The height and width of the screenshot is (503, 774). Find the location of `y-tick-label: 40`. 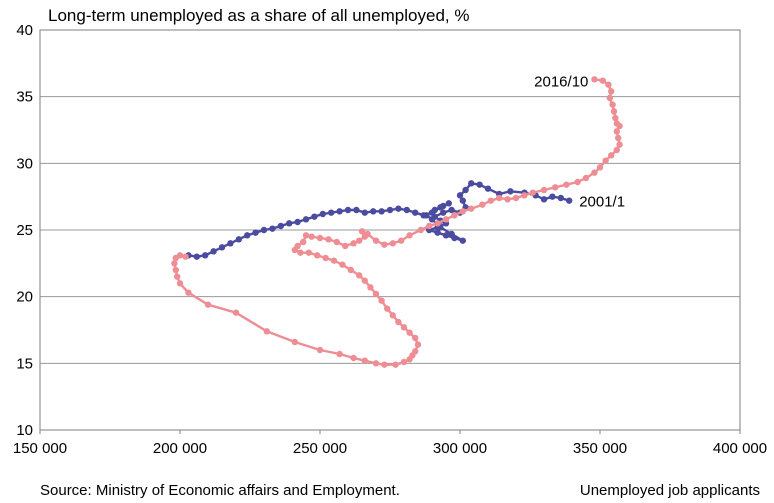

y-tick-label: 40 is located at coordinates (24, 30).